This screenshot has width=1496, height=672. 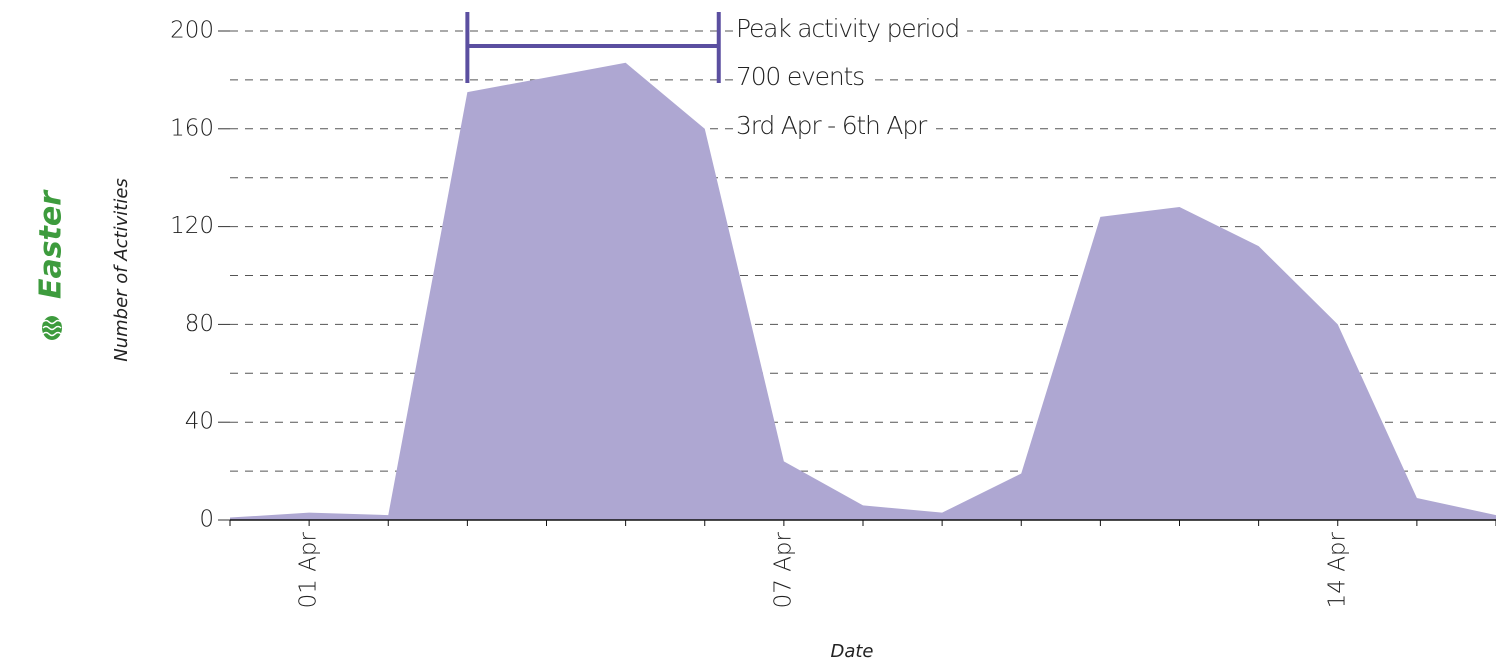 I want to click on y-tick-label: 0, so click(x=206, y=520).